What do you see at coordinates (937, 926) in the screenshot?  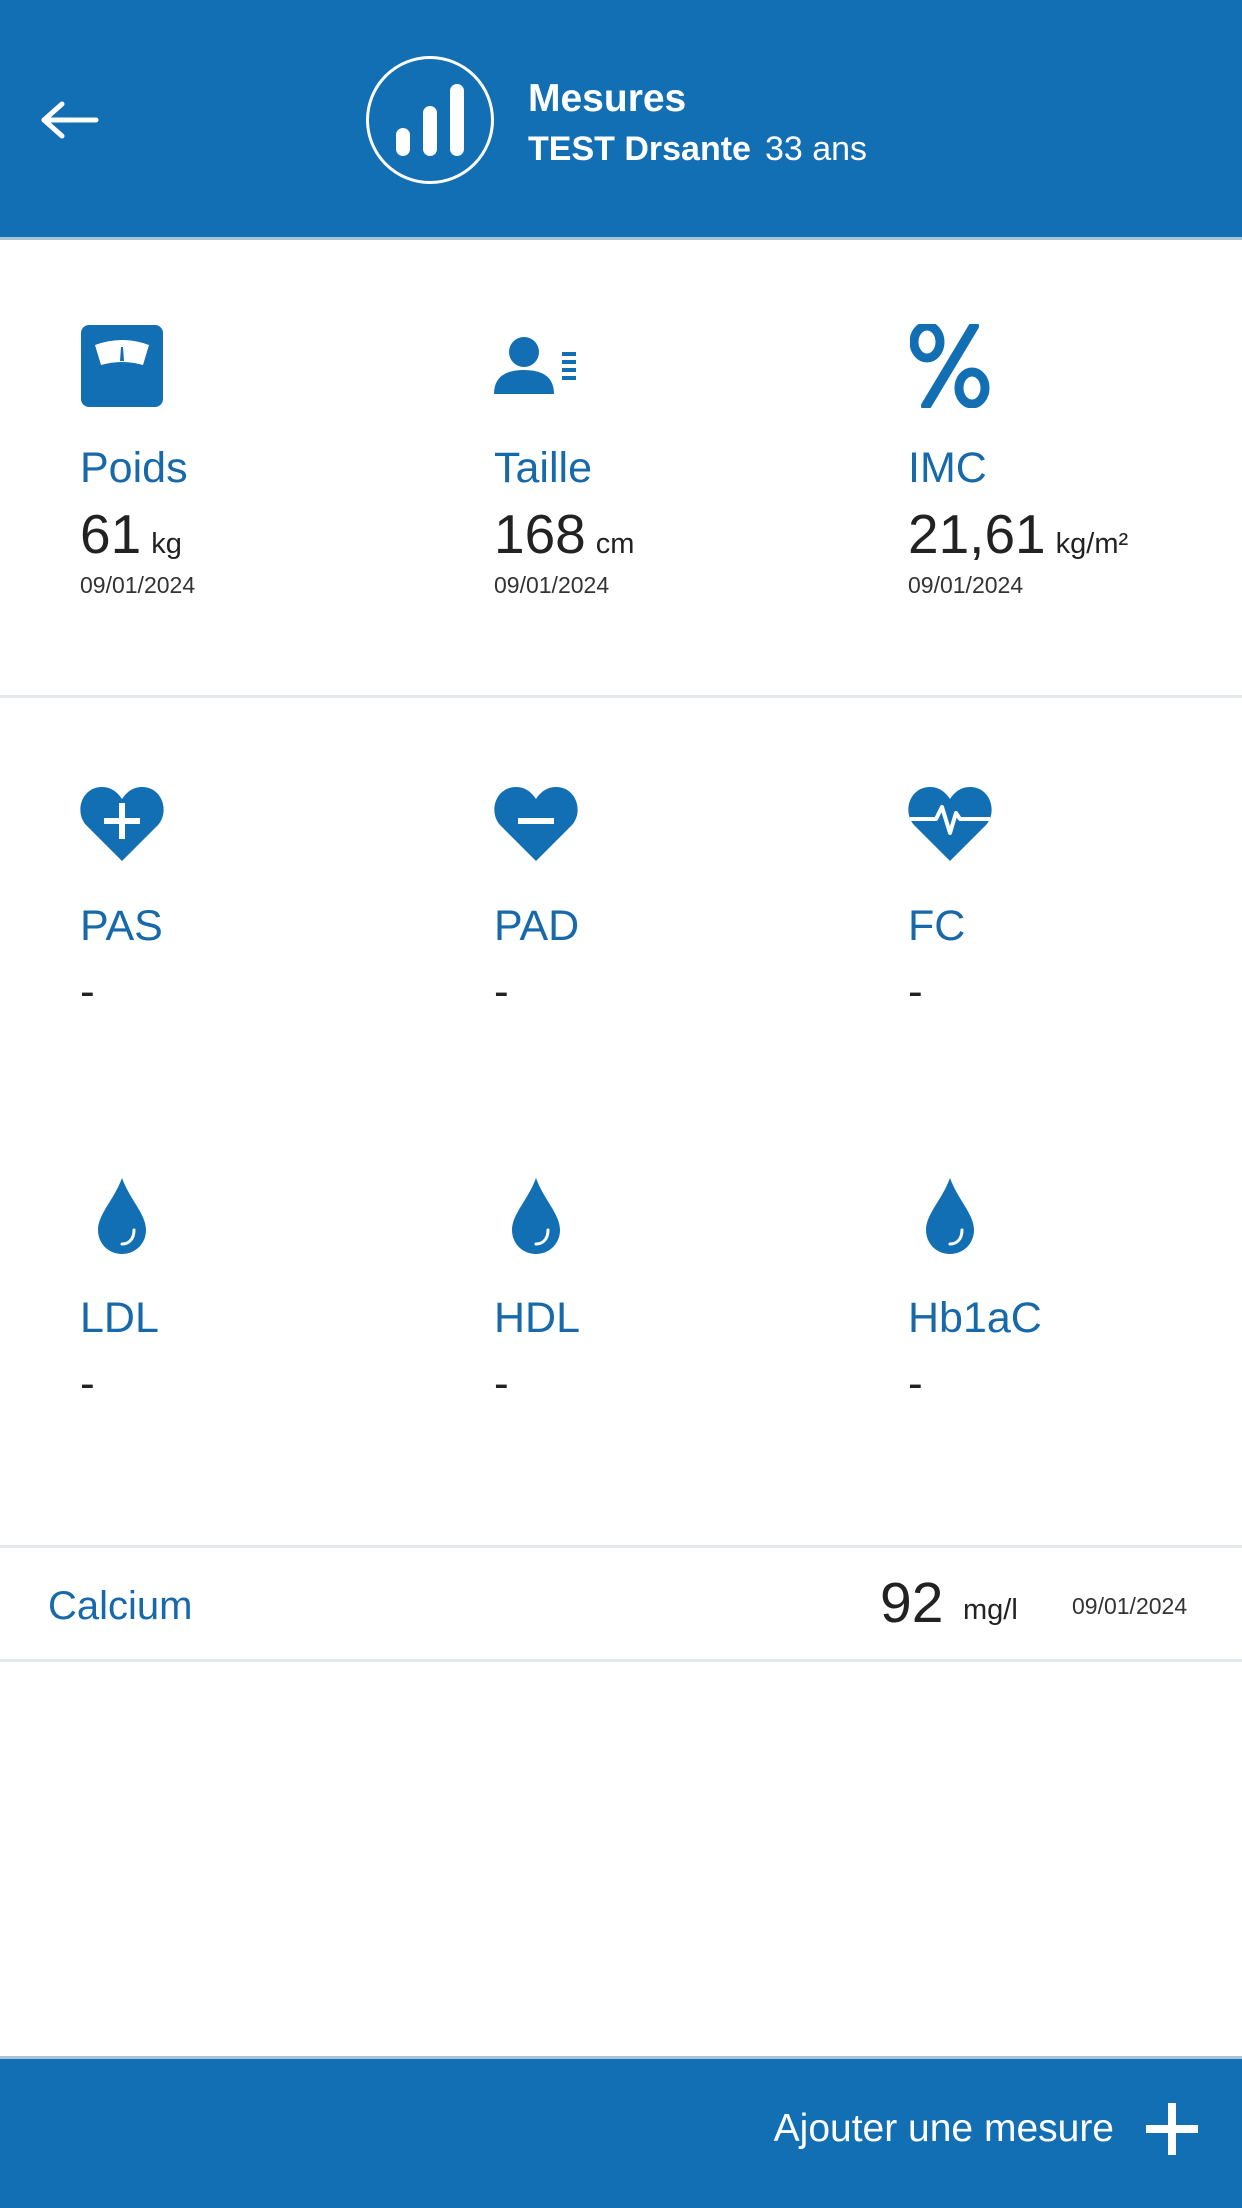 I see `measure-label: FC` at bounding box center [937, 926].